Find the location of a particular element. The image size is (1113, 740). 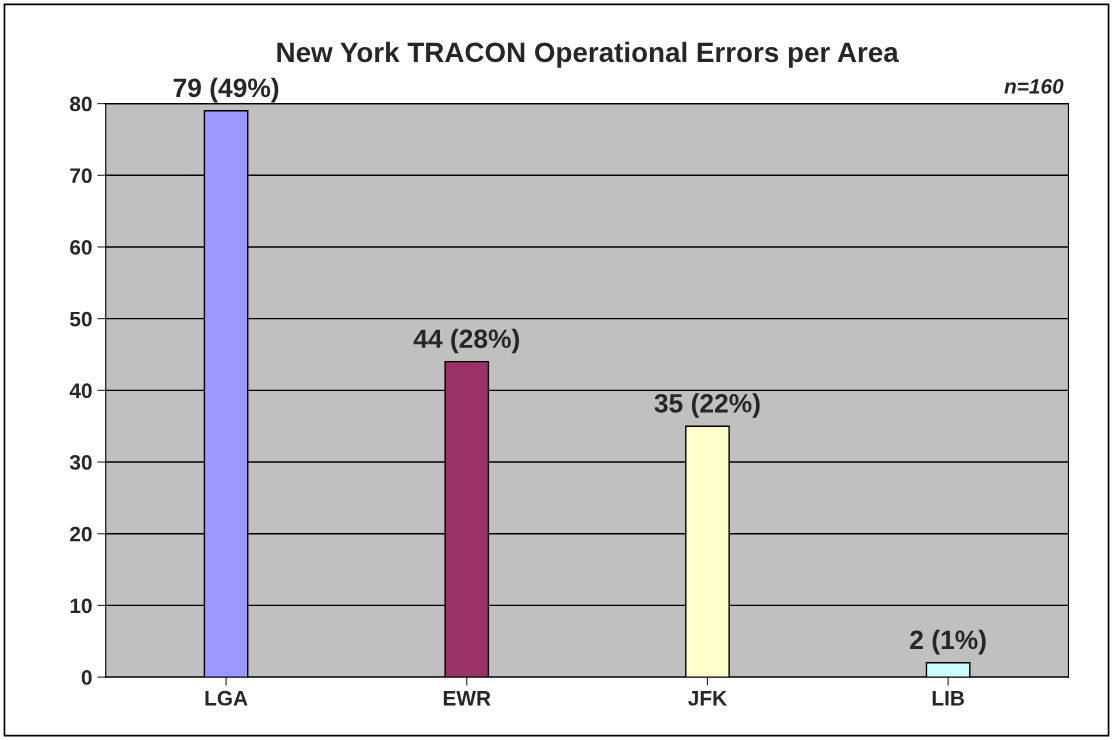

x-tick-label: JFK is located at coordinates (707, 698).